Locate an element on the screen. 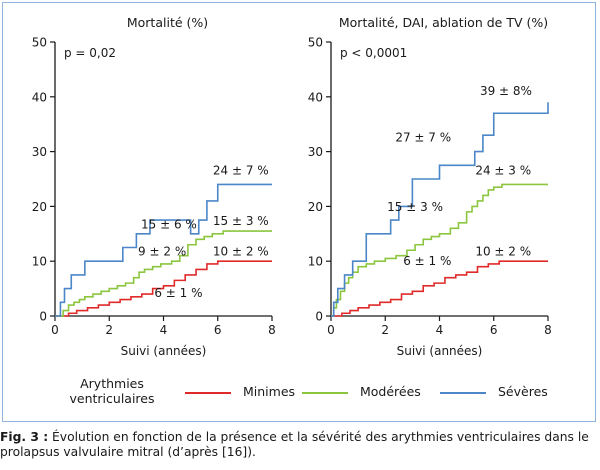 Image resolution: width=600 pixels, height=470 pixels. data-label: 24 ± 7 % is located at coordinates (241, 171).